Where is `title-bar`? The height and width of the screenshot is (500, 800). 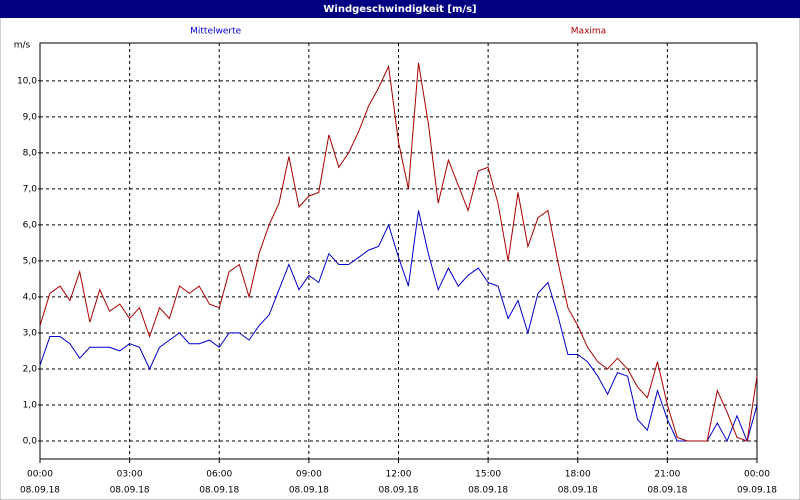 title-bar is located at coordinates (400, 9).